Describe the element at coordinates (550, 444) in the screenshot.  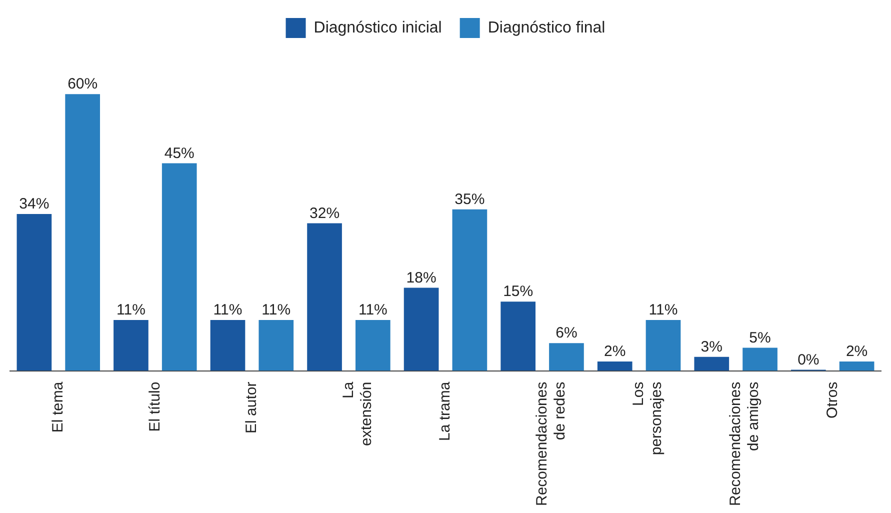
I see `x-tick-label: Recomendaciones de redes` at that location.